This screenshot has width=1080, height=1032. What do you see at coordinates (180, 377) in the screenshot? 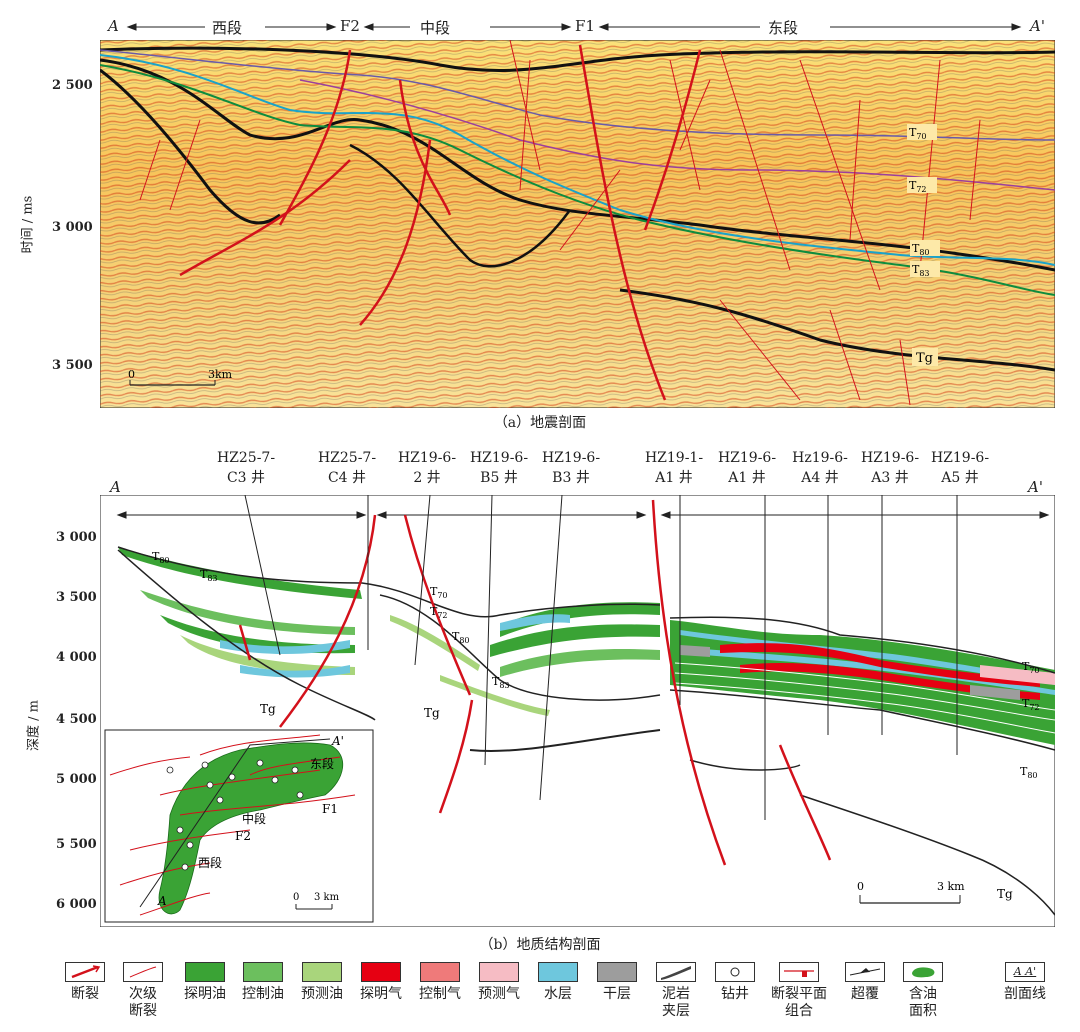
I see `seismic-scale-bar: 0 3km` at bounding box center [180, 377].